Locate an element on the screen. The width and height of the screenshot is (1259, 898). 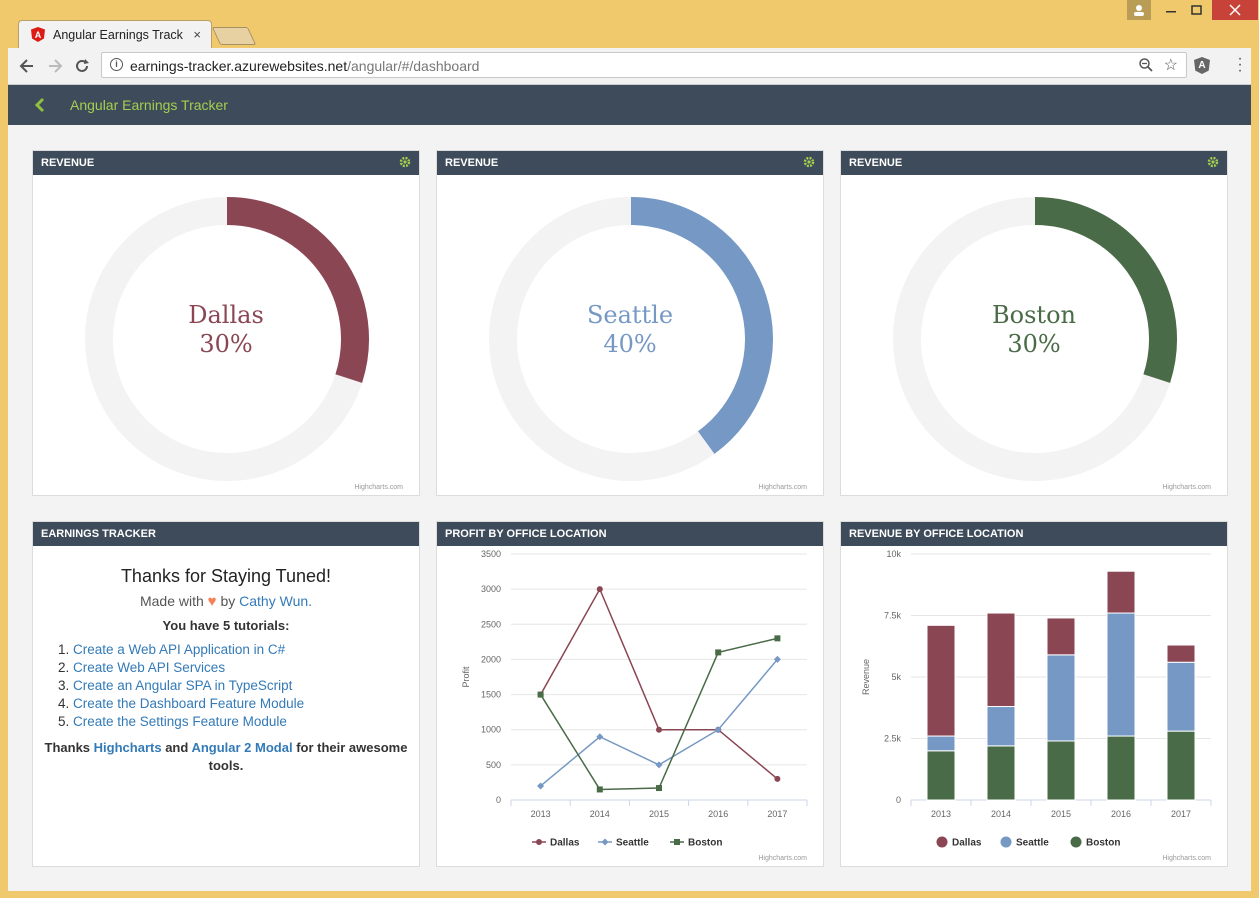
tab-close-icon: × is located at coordinates (197, 34).